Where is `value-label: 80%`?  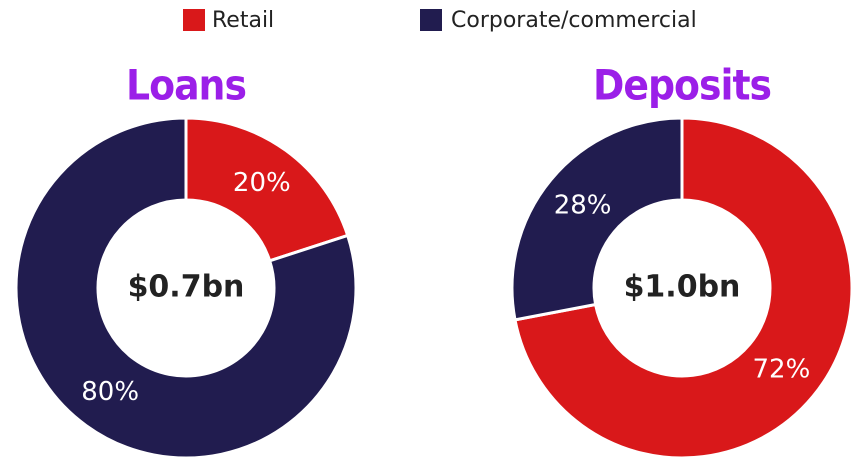 value-label: 80% is located at coordinates (110, 392).